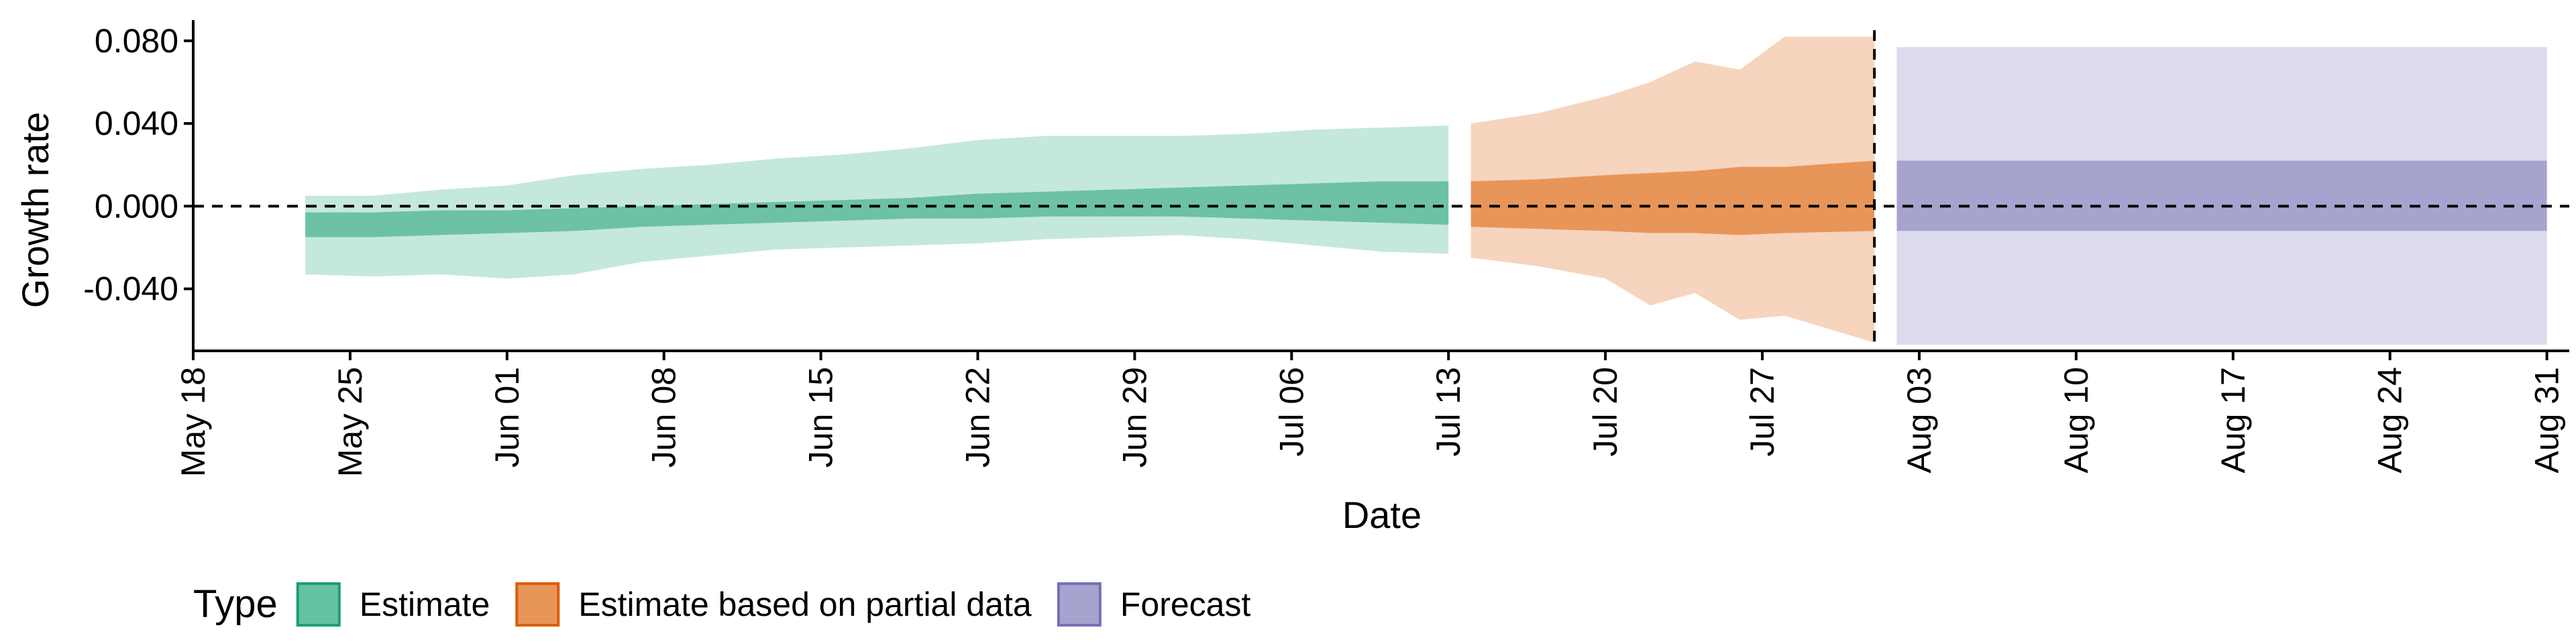  I want to click on estimate-inner-band, so click(877, 209).